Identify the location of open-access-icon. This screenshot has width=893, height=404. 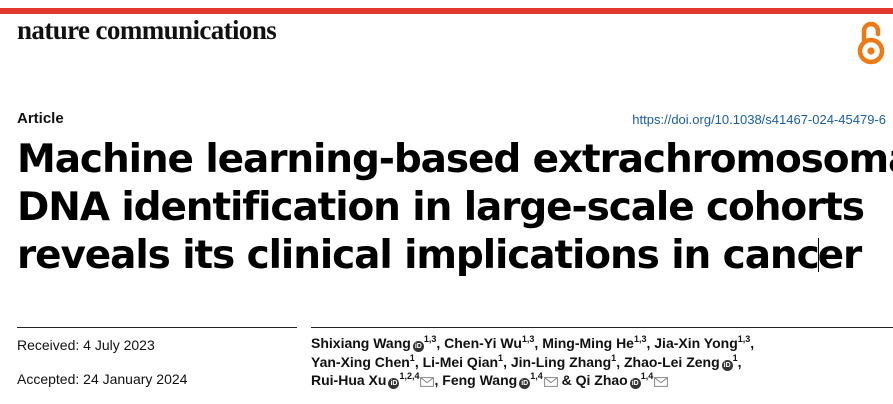
(871, 43).